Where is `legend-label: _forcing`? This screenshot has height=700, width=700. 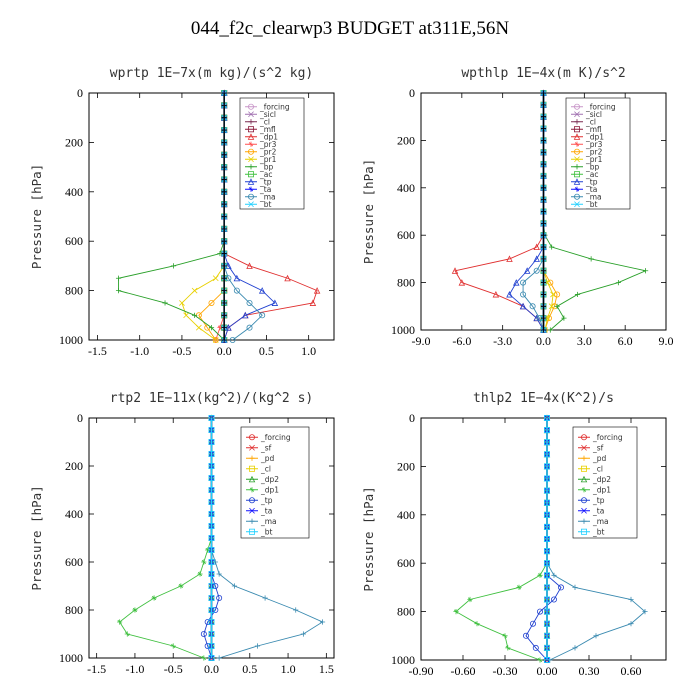 legend-label: _forcing is located at coordinates (600, 106).